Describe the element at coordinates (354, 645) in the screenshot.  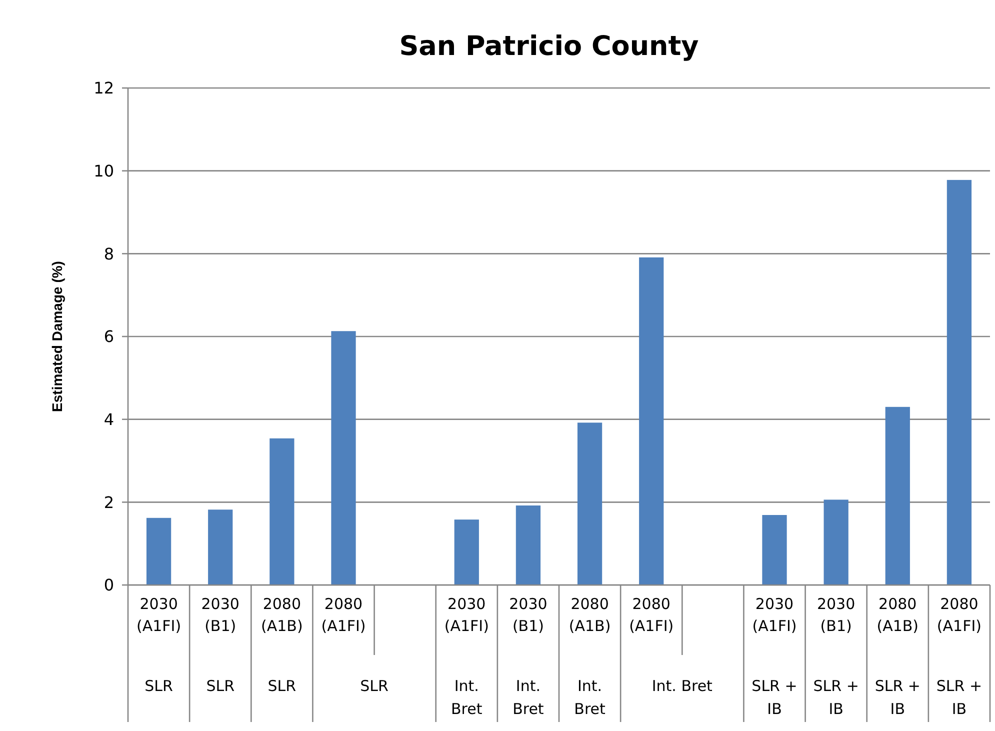
I see `category-label: 2080 (A1FI) SLR` at that location.